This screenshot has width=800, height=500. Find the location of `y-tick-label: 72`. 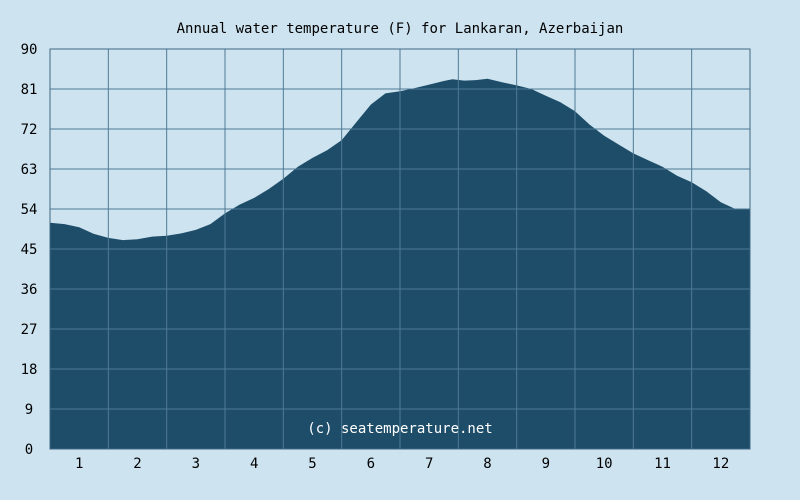

y-tick-label: 72 is located at coordinates (29, 130).